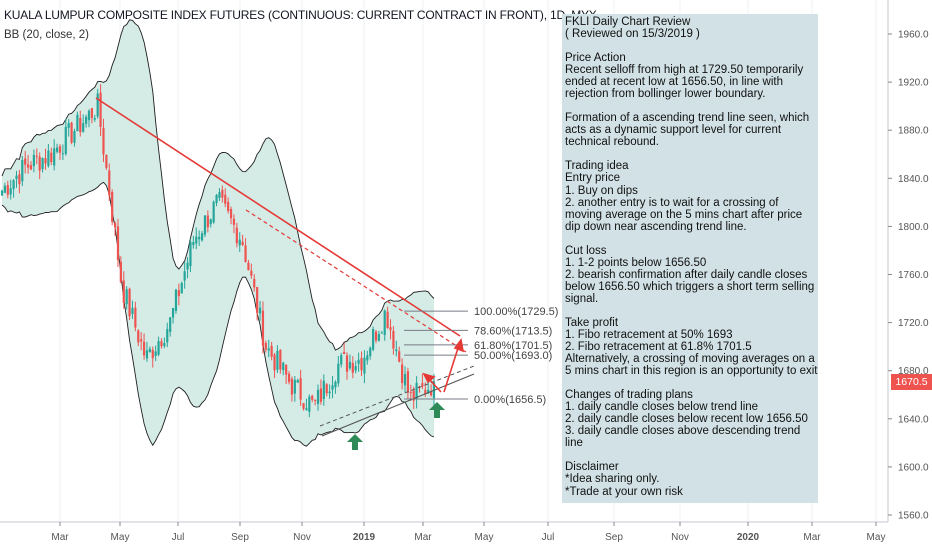 Image resolution: width=932 pixels, height=550 pixels. Describe the element at coordinates (356, 281) in the screenshot. I see `descending-trend-line-dashed` at that location.